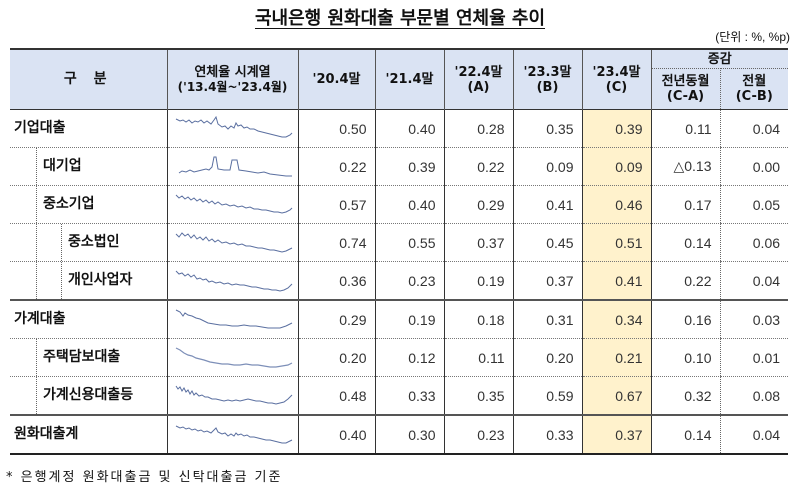  I want to click on value-cell-current: 0.37, so click(616, 435).